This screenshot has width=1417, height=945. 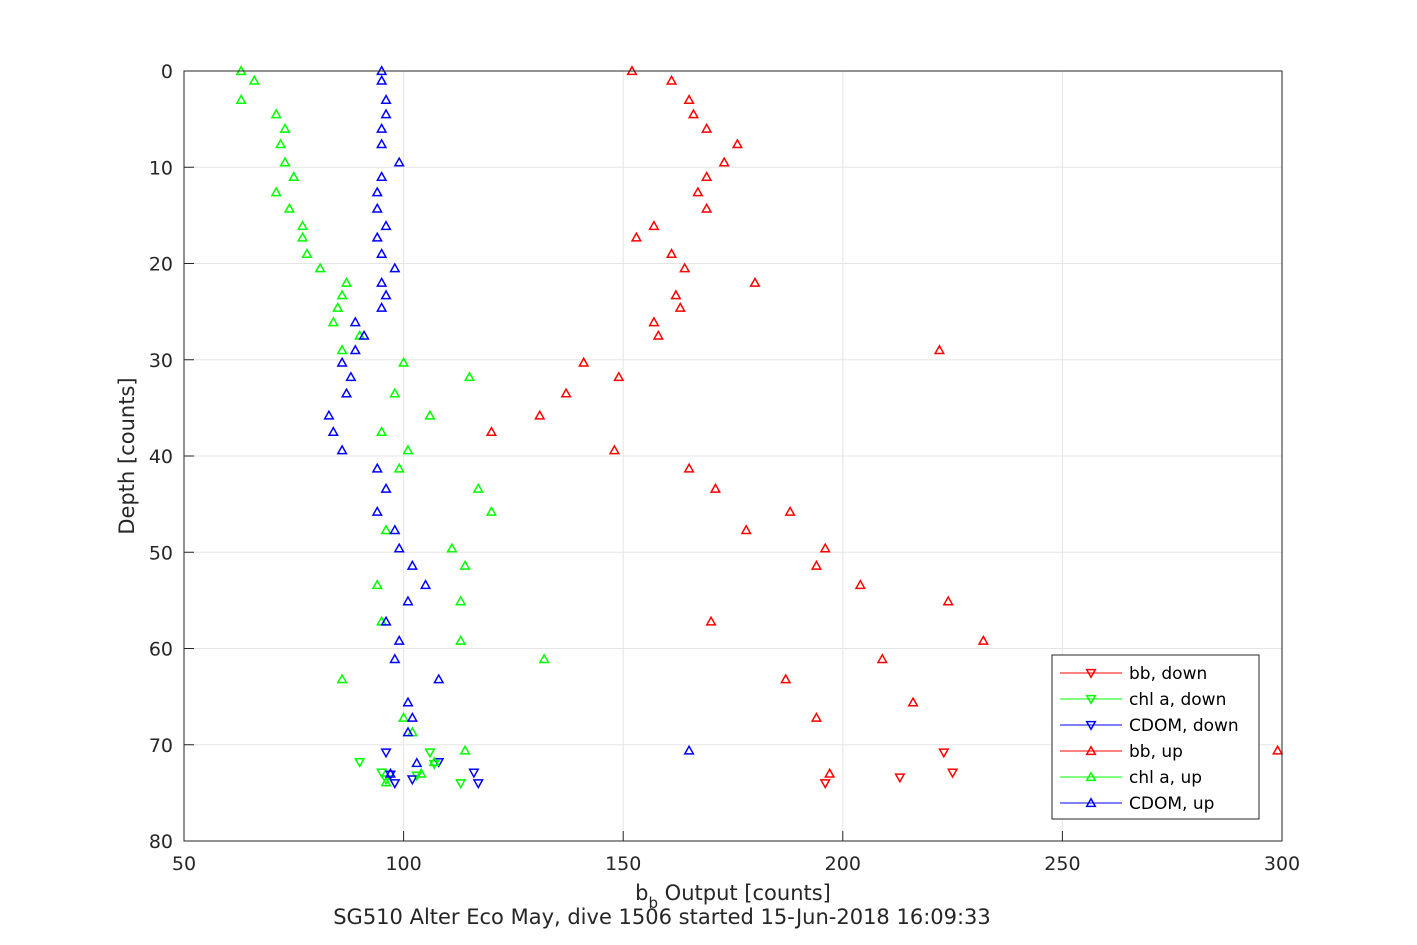 I want to click on legend-label: bb, down, so click(x=1168, y=674).